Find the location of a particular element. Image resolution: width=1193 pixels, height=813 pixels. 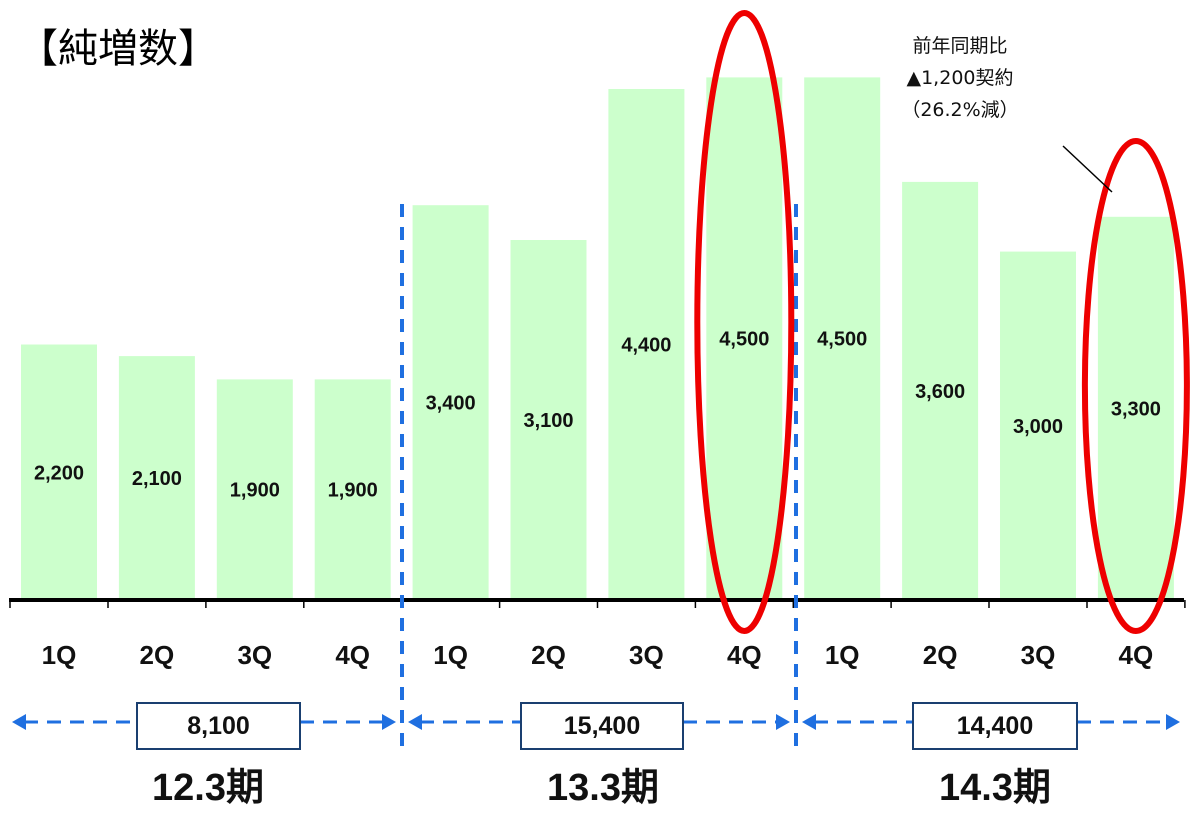

quarter-labels-layer: 1Q 2Q 3Q 4Q 1Q 2Q 3Q 4Q 1Q 2Q 3Q 4Q is located at coordinates (598, 655).